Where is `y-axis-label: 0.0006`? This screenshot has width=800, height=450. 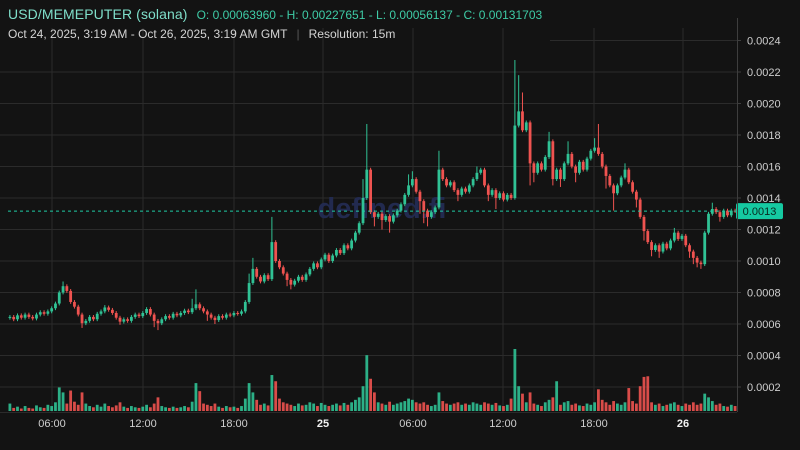 y-axis-label: 0.0006 is located at coordinates (764, 325).